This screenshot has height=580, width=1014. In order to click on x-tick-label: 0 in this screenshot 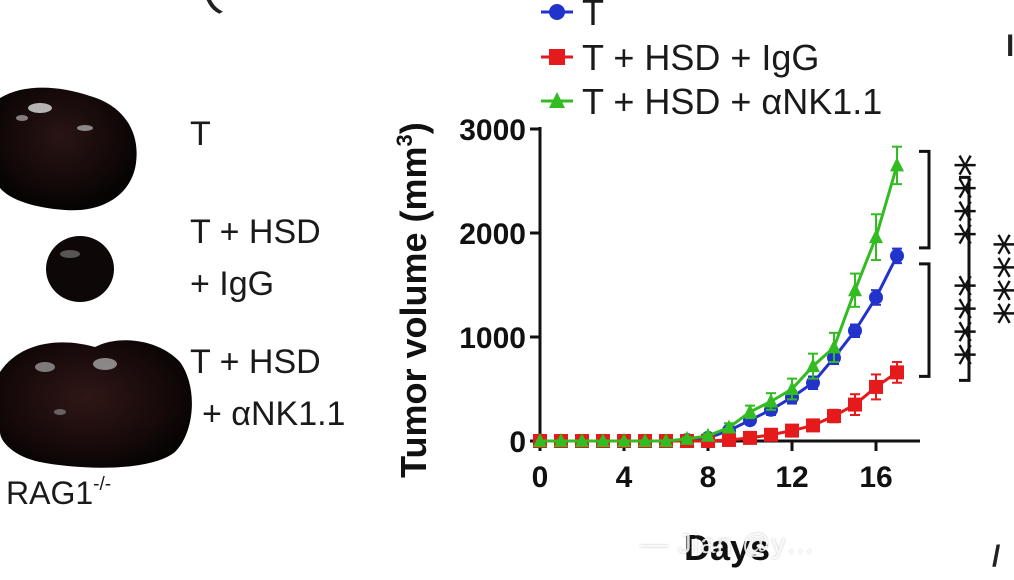, I will do `click(540, 477)`.